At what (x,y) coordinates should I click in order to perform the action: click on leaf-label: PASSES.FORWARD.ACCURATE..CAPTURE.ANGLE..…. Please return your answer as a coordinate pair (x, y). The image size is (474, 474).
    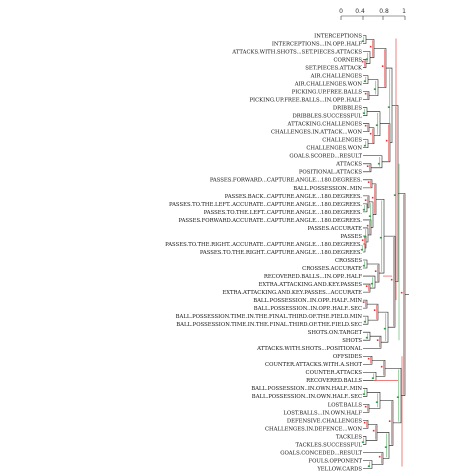
    Looking at the image, I should click on (271, 221).